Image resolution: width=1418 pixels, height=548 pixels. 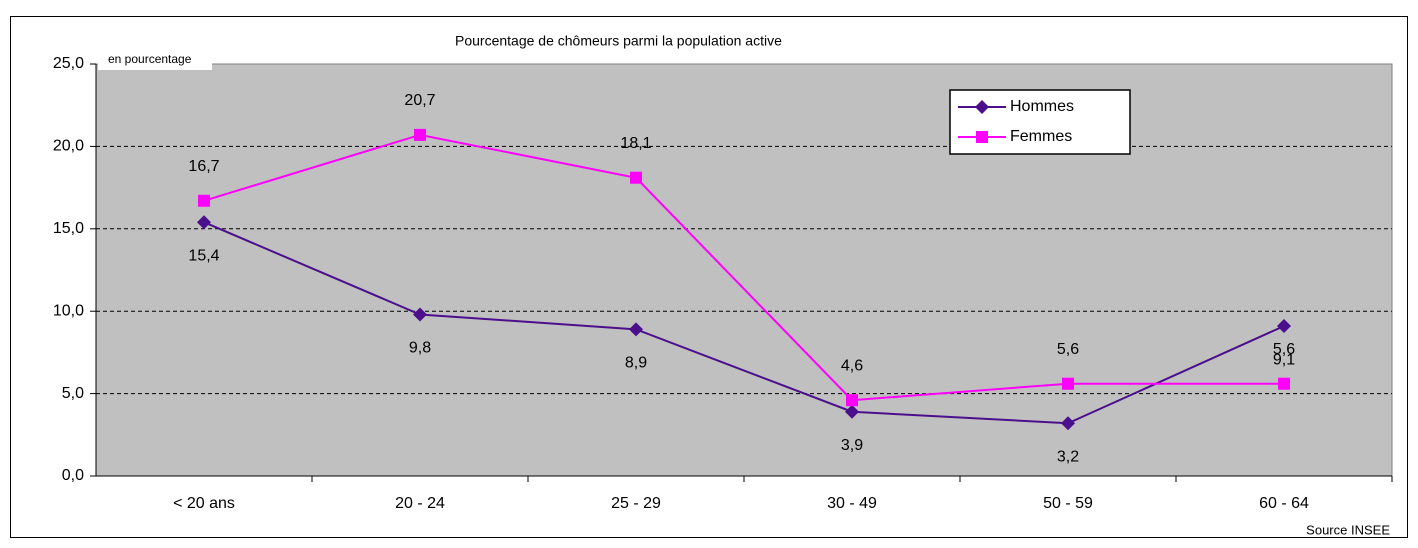 I want to click on y-tick-label: 20,0, so click(x=68, y=146).